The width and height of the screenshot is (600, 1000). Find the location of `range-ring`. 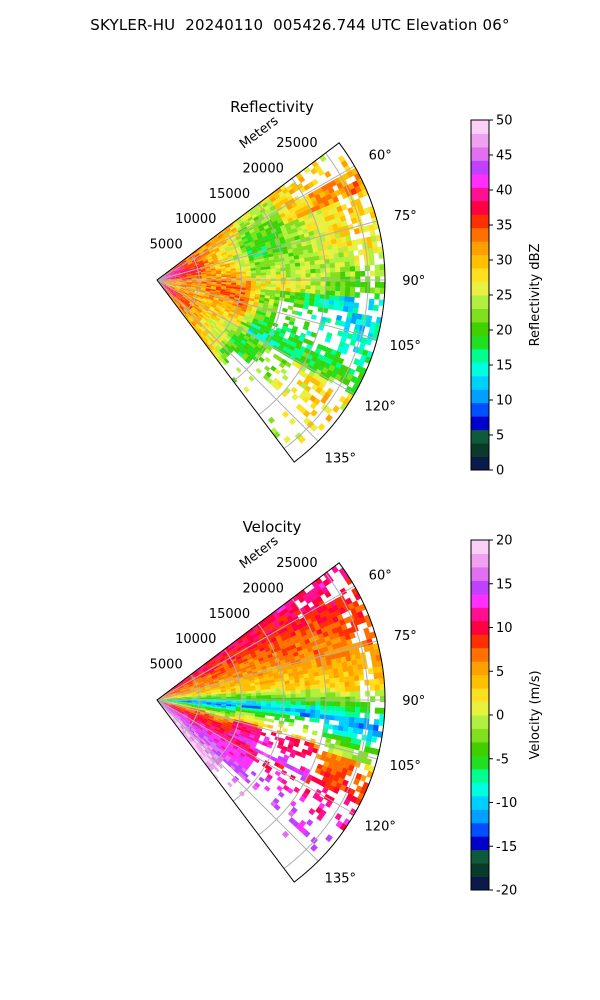

range-ring is located at coordinates (326, 721).